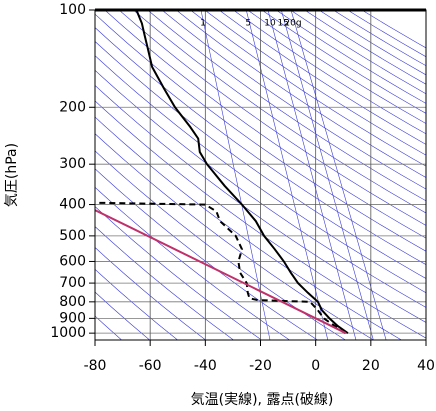 The height and width of the screenshot is (411, 436). I want to click on y-tick-label: 800, so click(72, 302).